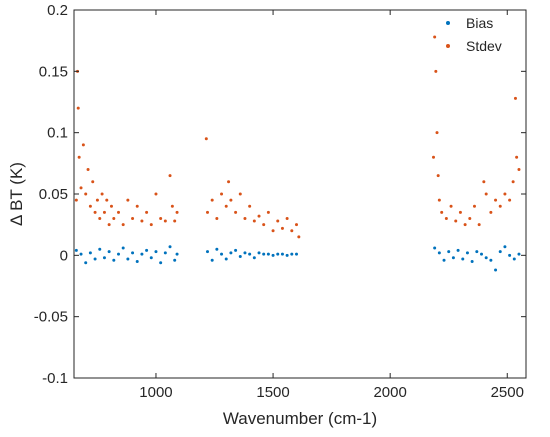 The height and width of the screenshot is (437, 550). I want to click on x-tick-label: 2000, so click(389, 392).